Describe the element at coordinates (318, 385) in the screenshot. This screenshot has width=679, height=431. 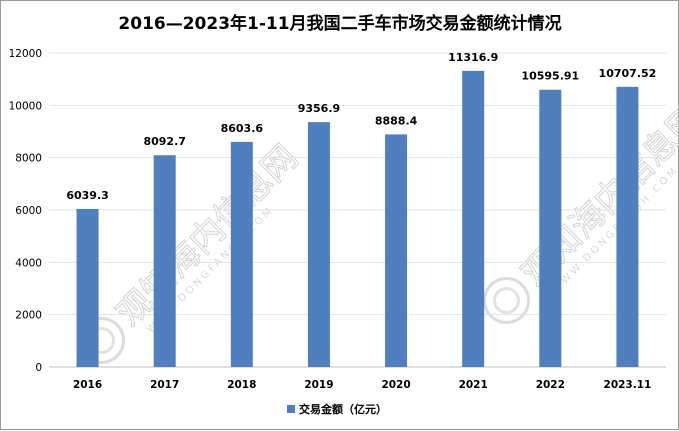
I see `x-tick-label: 2019` at that location.